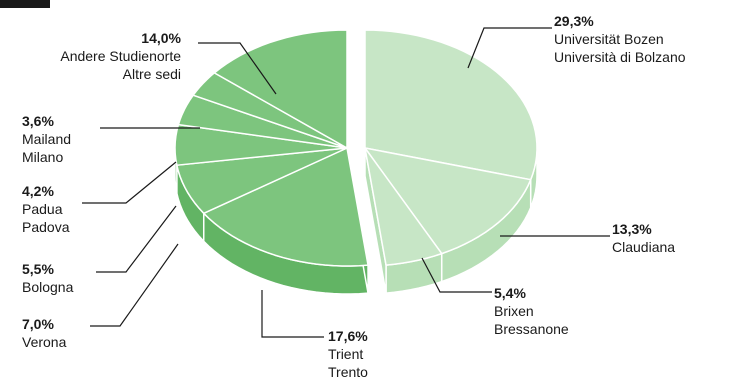 This screenshot has height=385, width=740. I want to click on value-label-universitat-bozen: 29,3%, so click(574, 21).